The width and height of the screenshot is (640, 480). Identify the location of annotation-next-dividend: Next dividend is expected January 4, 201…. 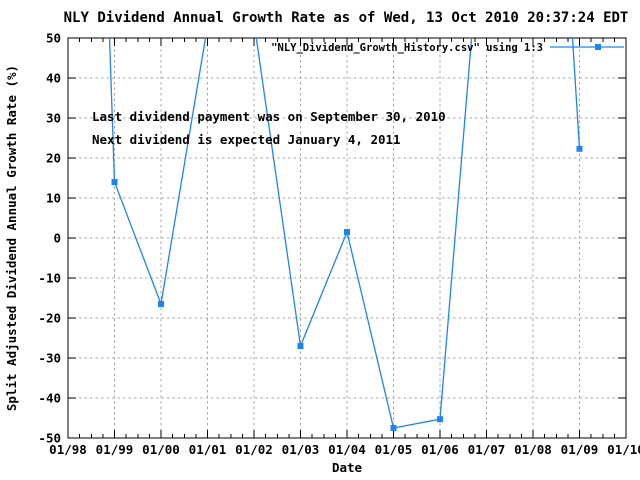
(246, 139).